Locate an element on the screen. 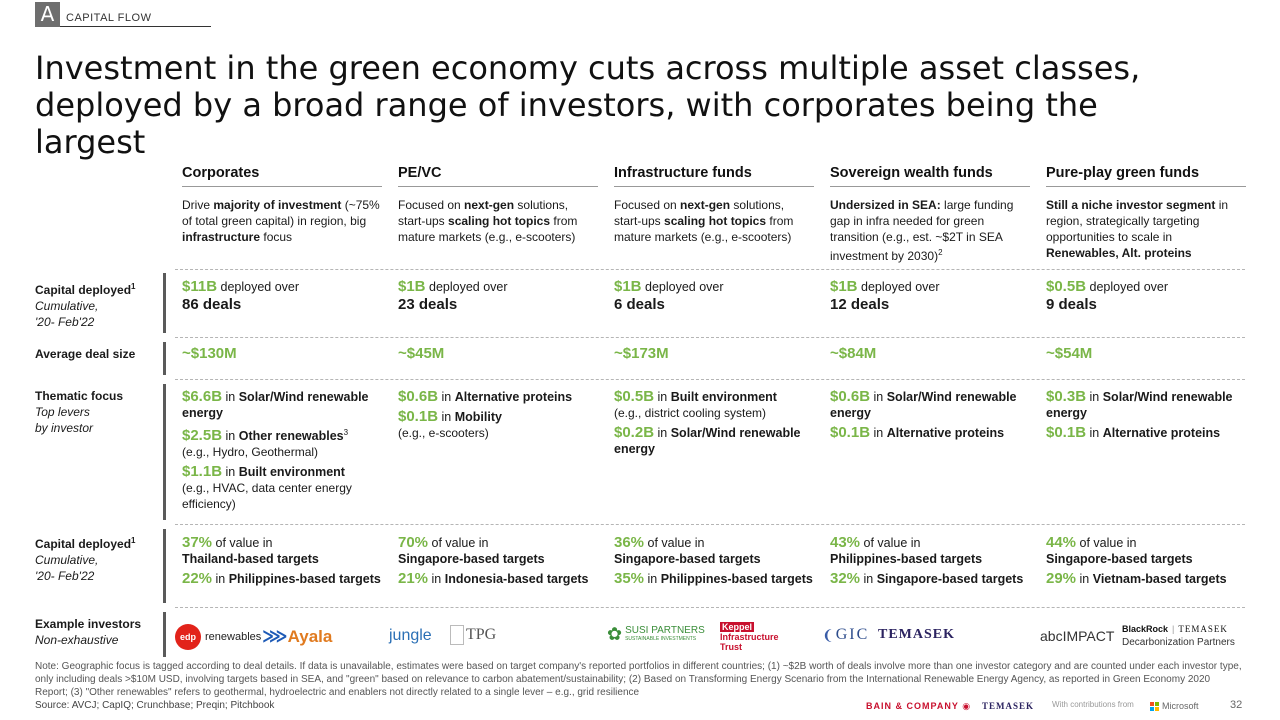  blackrock-wordmark: BlackRock is located at coordinates (1145, 629).